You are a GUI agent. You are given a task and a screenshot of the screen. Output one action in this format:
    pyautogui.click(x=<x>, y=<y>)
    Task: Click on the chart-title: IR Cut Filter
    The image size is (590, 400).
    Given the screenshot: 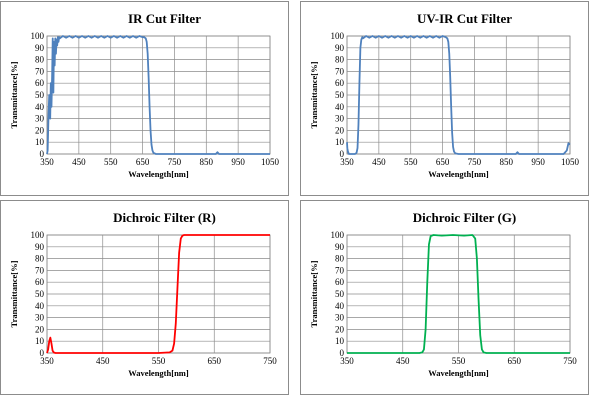 What is the action you would take?
    pyautogui.click(x=164, y=18)
    